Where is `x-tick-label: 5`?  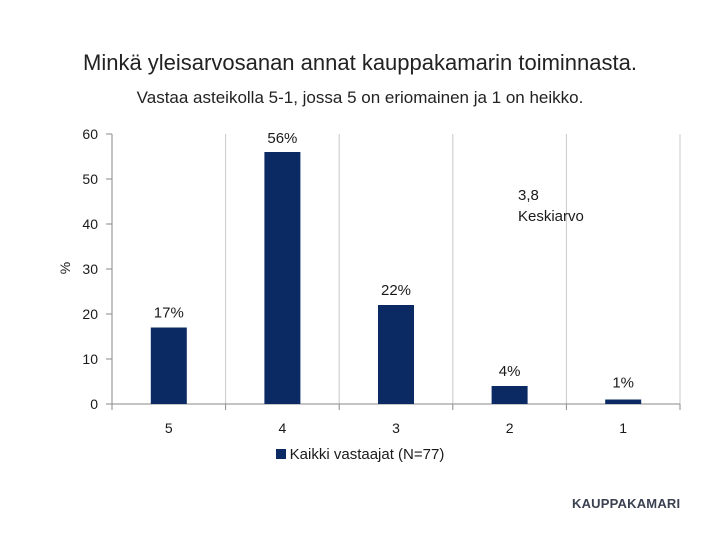 x-tick-label: 5 is located at coordinates (169, 428).